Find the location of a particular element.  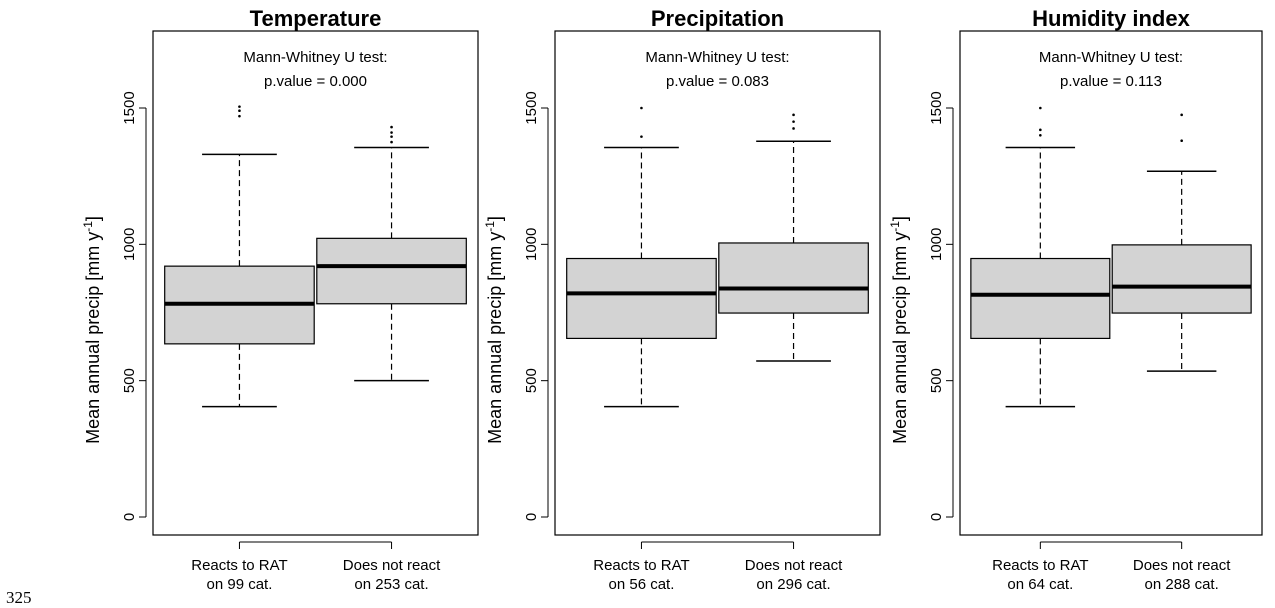

p-value-label: p.value = 0.000 is located at coordinates (315, 81).